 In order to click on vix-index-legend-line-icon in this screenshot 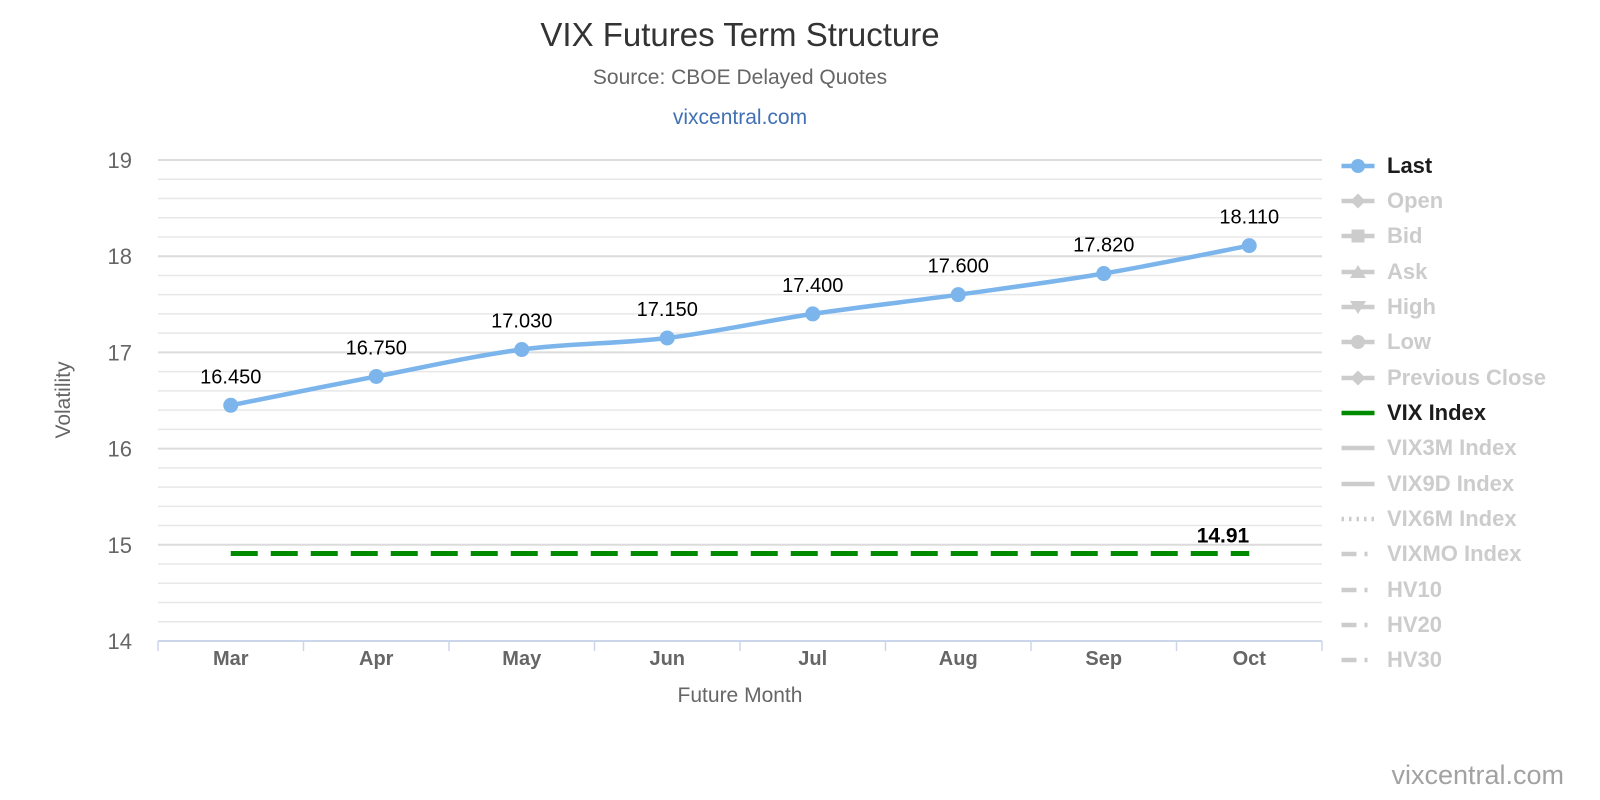, I will do `click(1358, 413)`.